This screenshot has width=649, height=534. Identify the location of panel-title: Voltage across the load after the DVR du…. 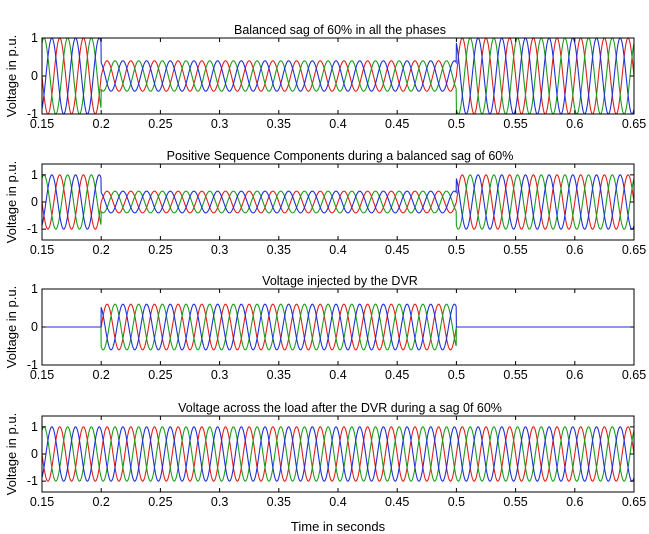
(340, 408).